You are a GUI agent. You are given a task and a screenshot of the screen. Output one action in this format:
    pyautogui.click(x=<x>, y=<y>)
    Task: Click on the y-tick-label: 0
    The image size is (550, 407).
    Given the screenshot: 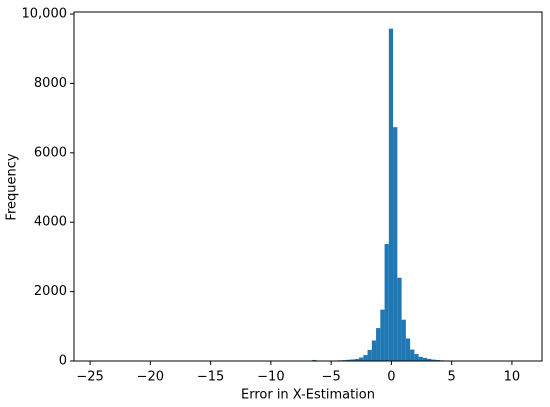 What is the action you would take?
    pyautogui.click(x=63, y=361)
    